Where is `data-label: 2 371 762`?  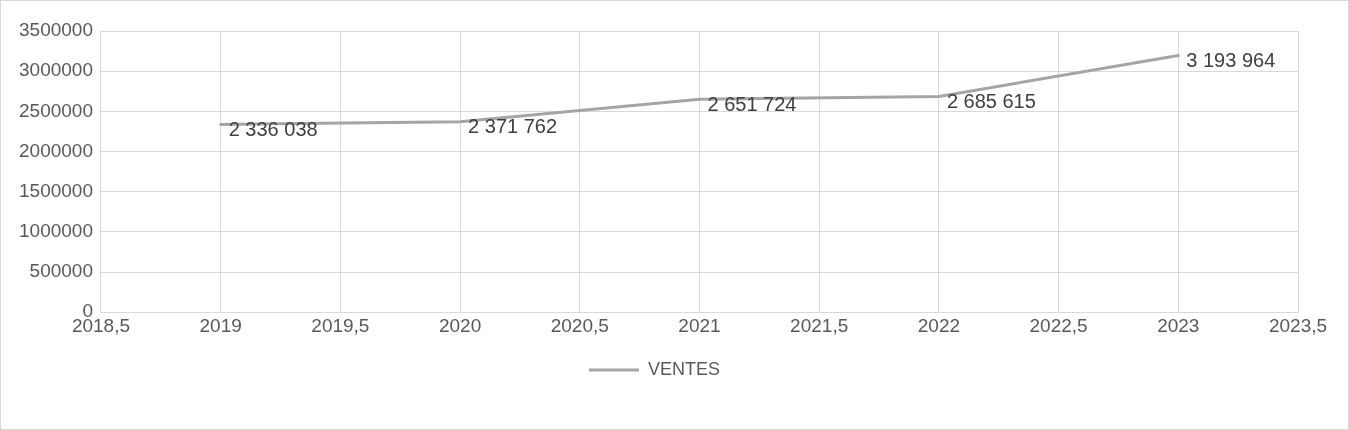
data-label: 2 371 762 is located at coordinates (513, 126).